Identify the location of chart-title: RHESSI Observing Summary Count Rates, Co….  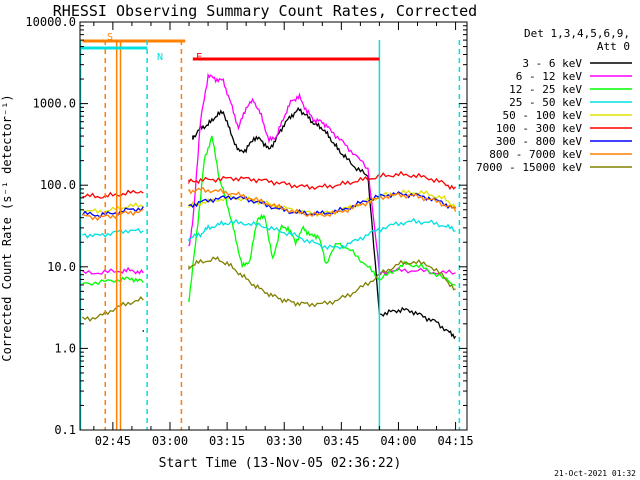
(265, 11).